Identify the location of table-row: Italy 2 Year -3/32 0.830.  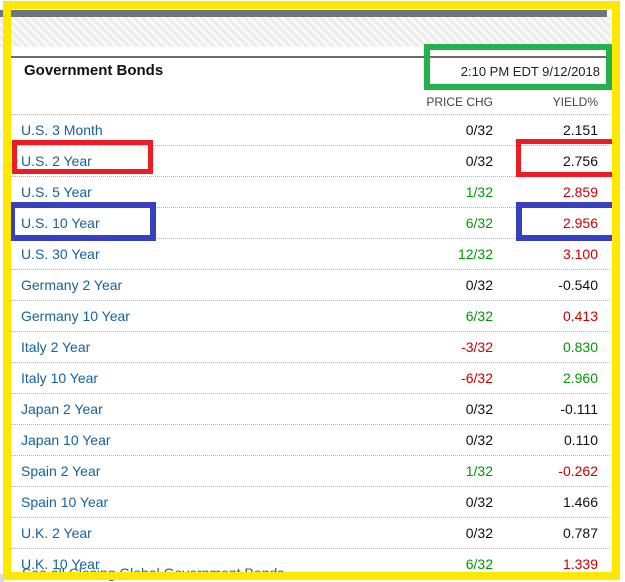
(310, 346).